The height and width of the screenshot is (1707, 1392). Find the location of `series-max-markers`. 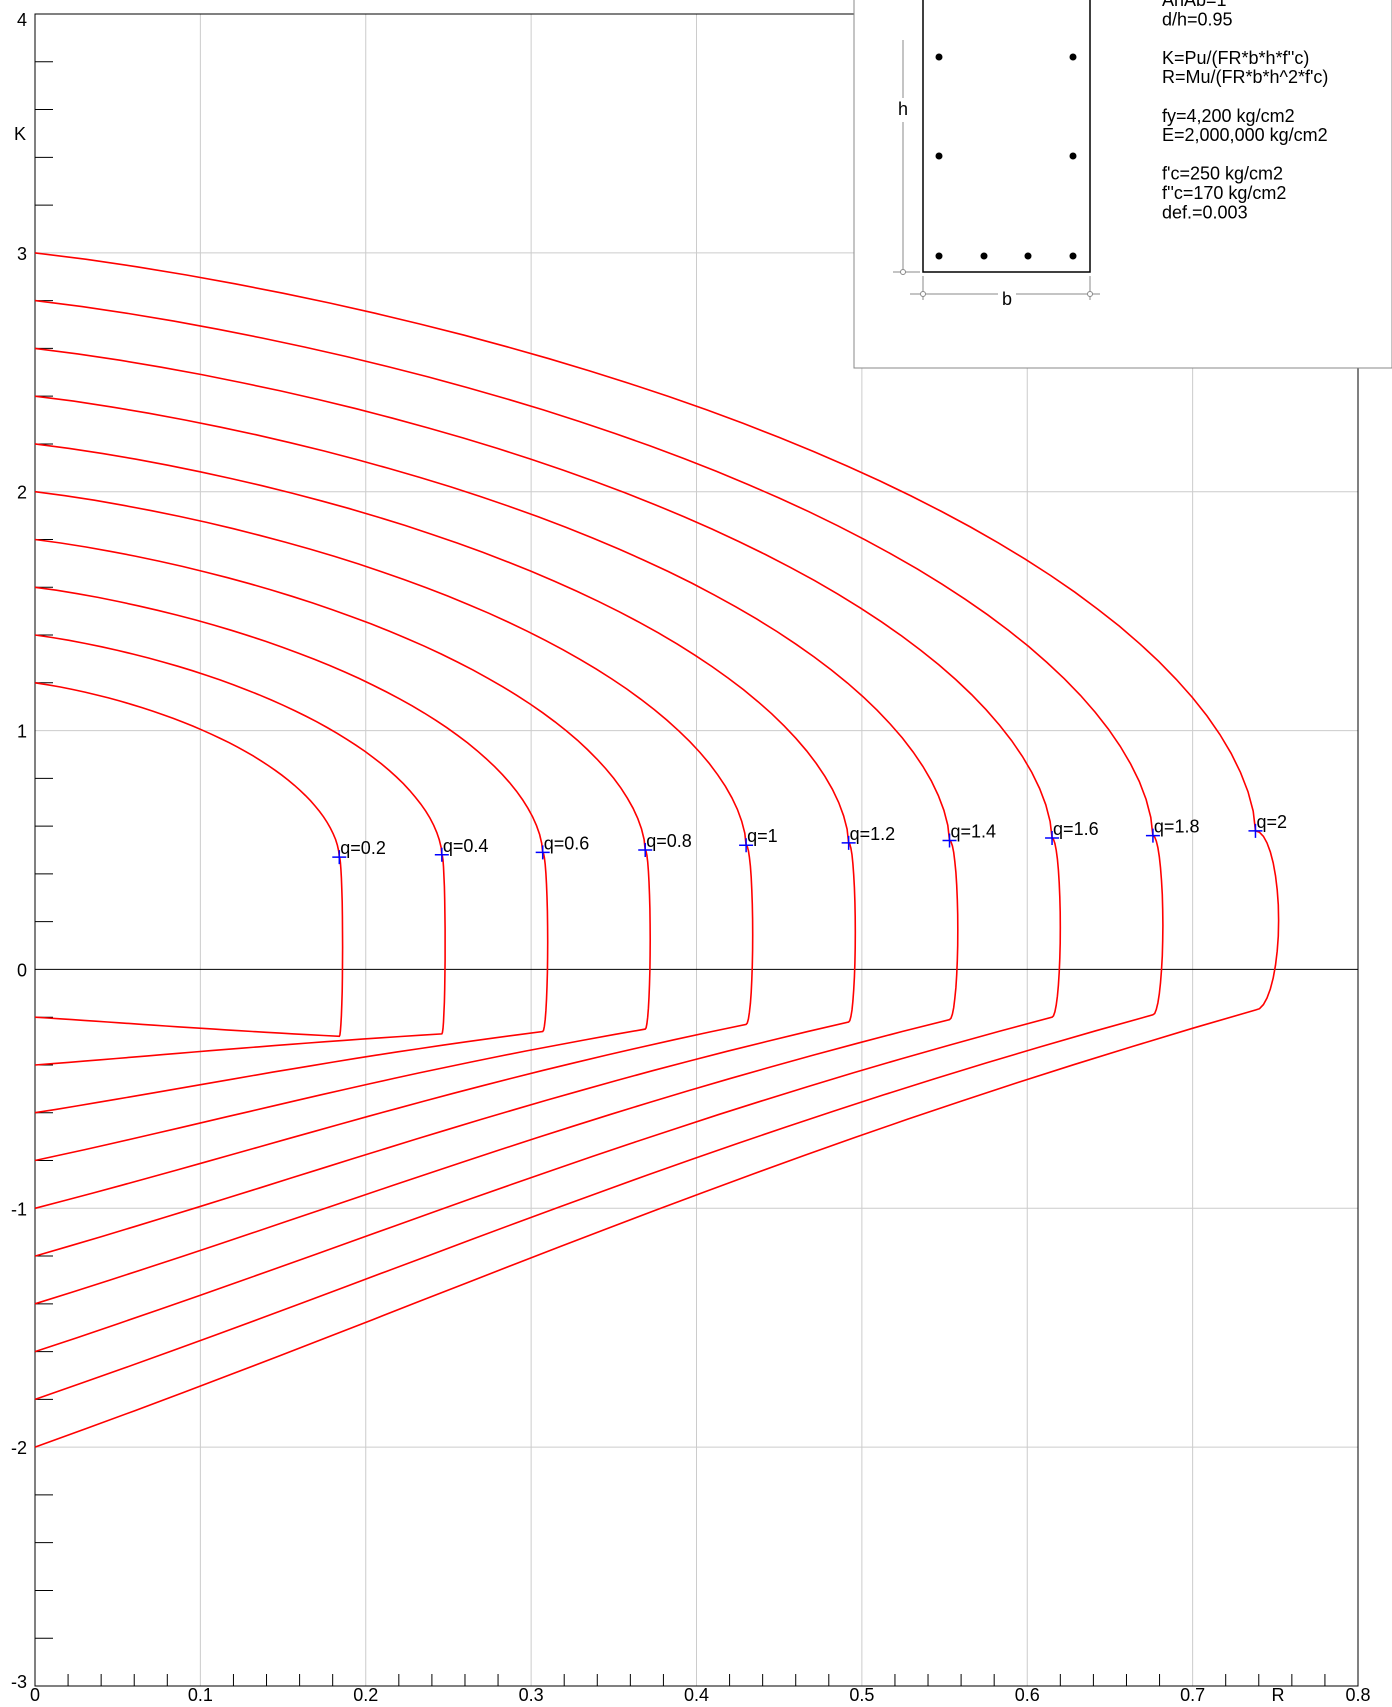

series-max-markers is located at coordinates (797, 844).